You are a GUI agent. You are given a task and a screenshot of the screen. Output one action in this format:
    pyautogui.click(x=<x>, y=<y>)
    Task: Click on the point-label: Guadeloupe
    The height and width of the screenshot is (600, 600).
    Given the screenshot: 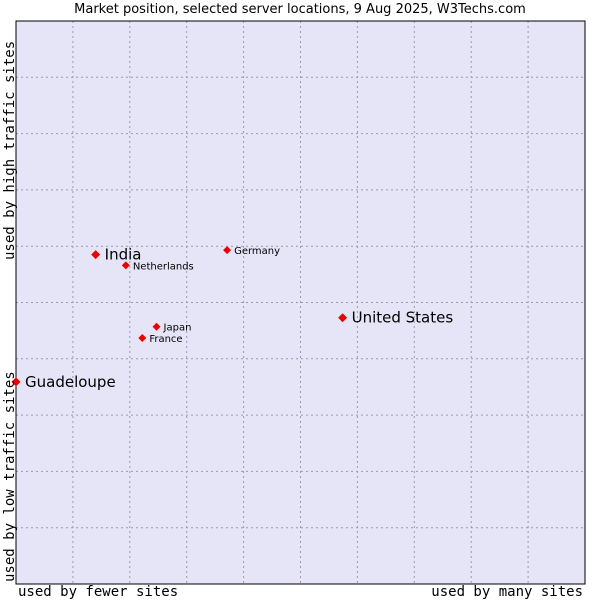 What is the action you would take?
    pyautogui.click(x=70, y=382)
    